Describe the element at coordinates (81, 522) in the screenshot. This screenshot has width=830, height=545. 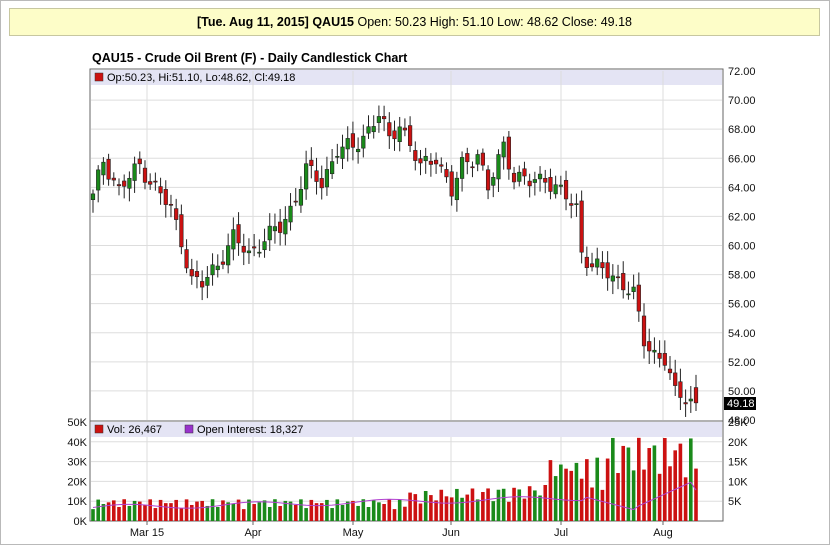
I see `volume-left-tick-label: 0K` at that location.